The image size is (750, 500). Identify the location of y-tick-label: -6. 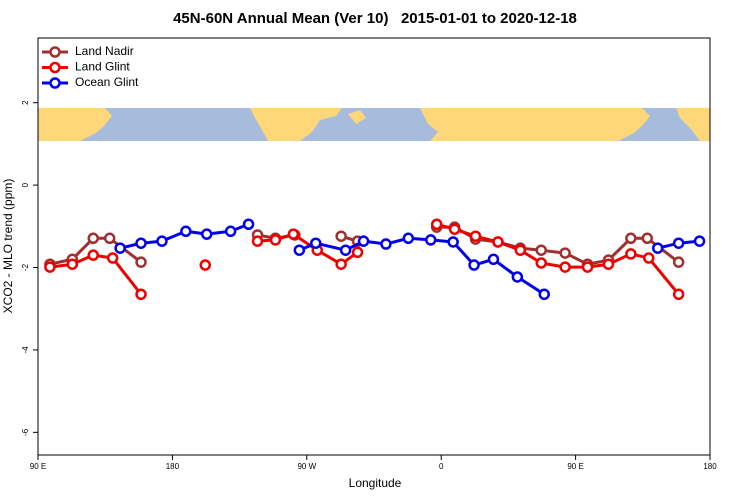
(25, 432).